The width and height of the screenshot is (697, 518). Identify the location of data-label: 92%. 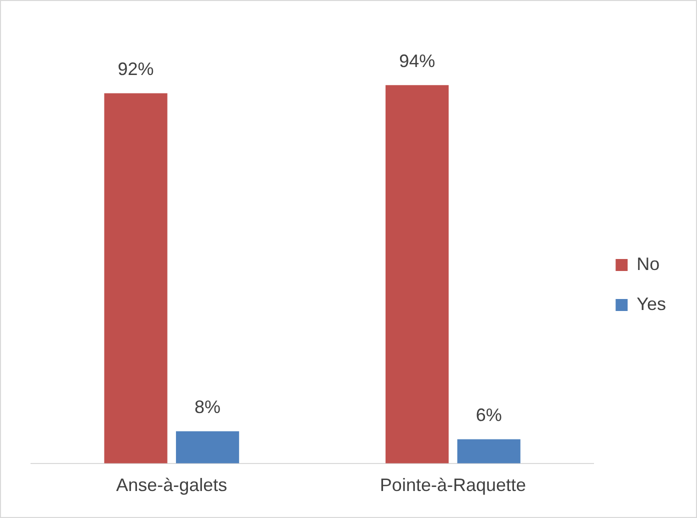
(136, 69).